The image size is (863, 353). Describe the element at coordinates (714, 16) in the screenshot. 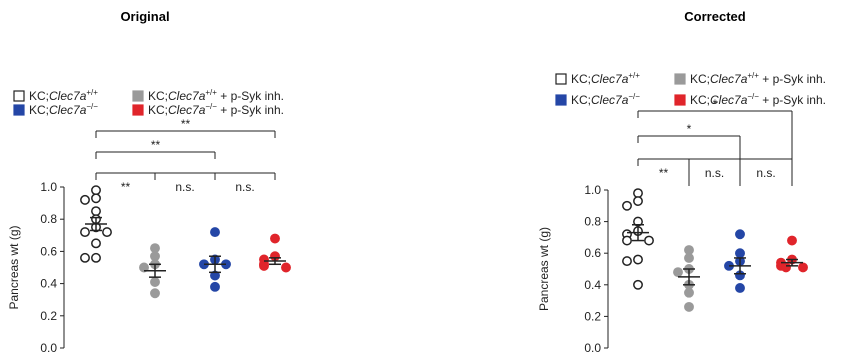

I see `panel-title: Corrected` at that location.